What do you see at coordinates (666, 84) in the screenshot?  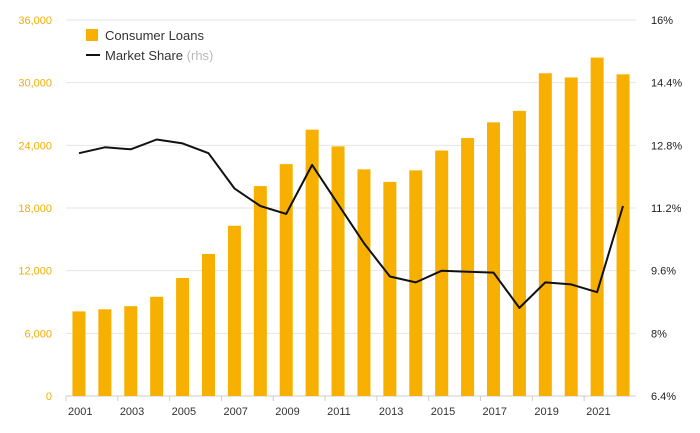 I see `right-tick-label: 14.4%` at bounding box center [666, 84].